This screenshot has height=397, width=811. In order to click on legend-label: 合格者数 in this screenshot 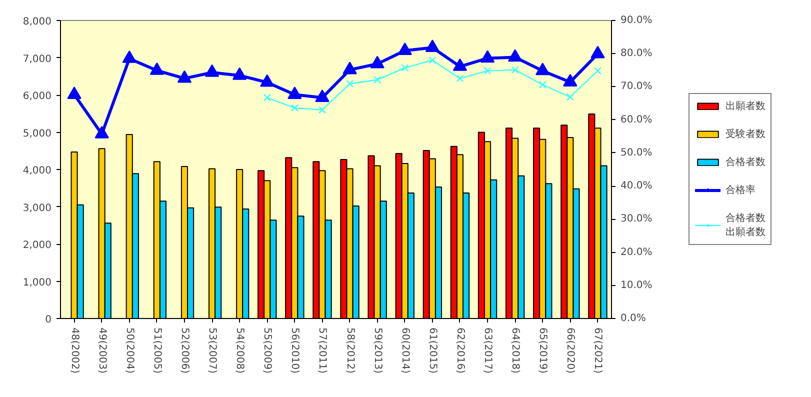, I will do `click(746, 162)`.